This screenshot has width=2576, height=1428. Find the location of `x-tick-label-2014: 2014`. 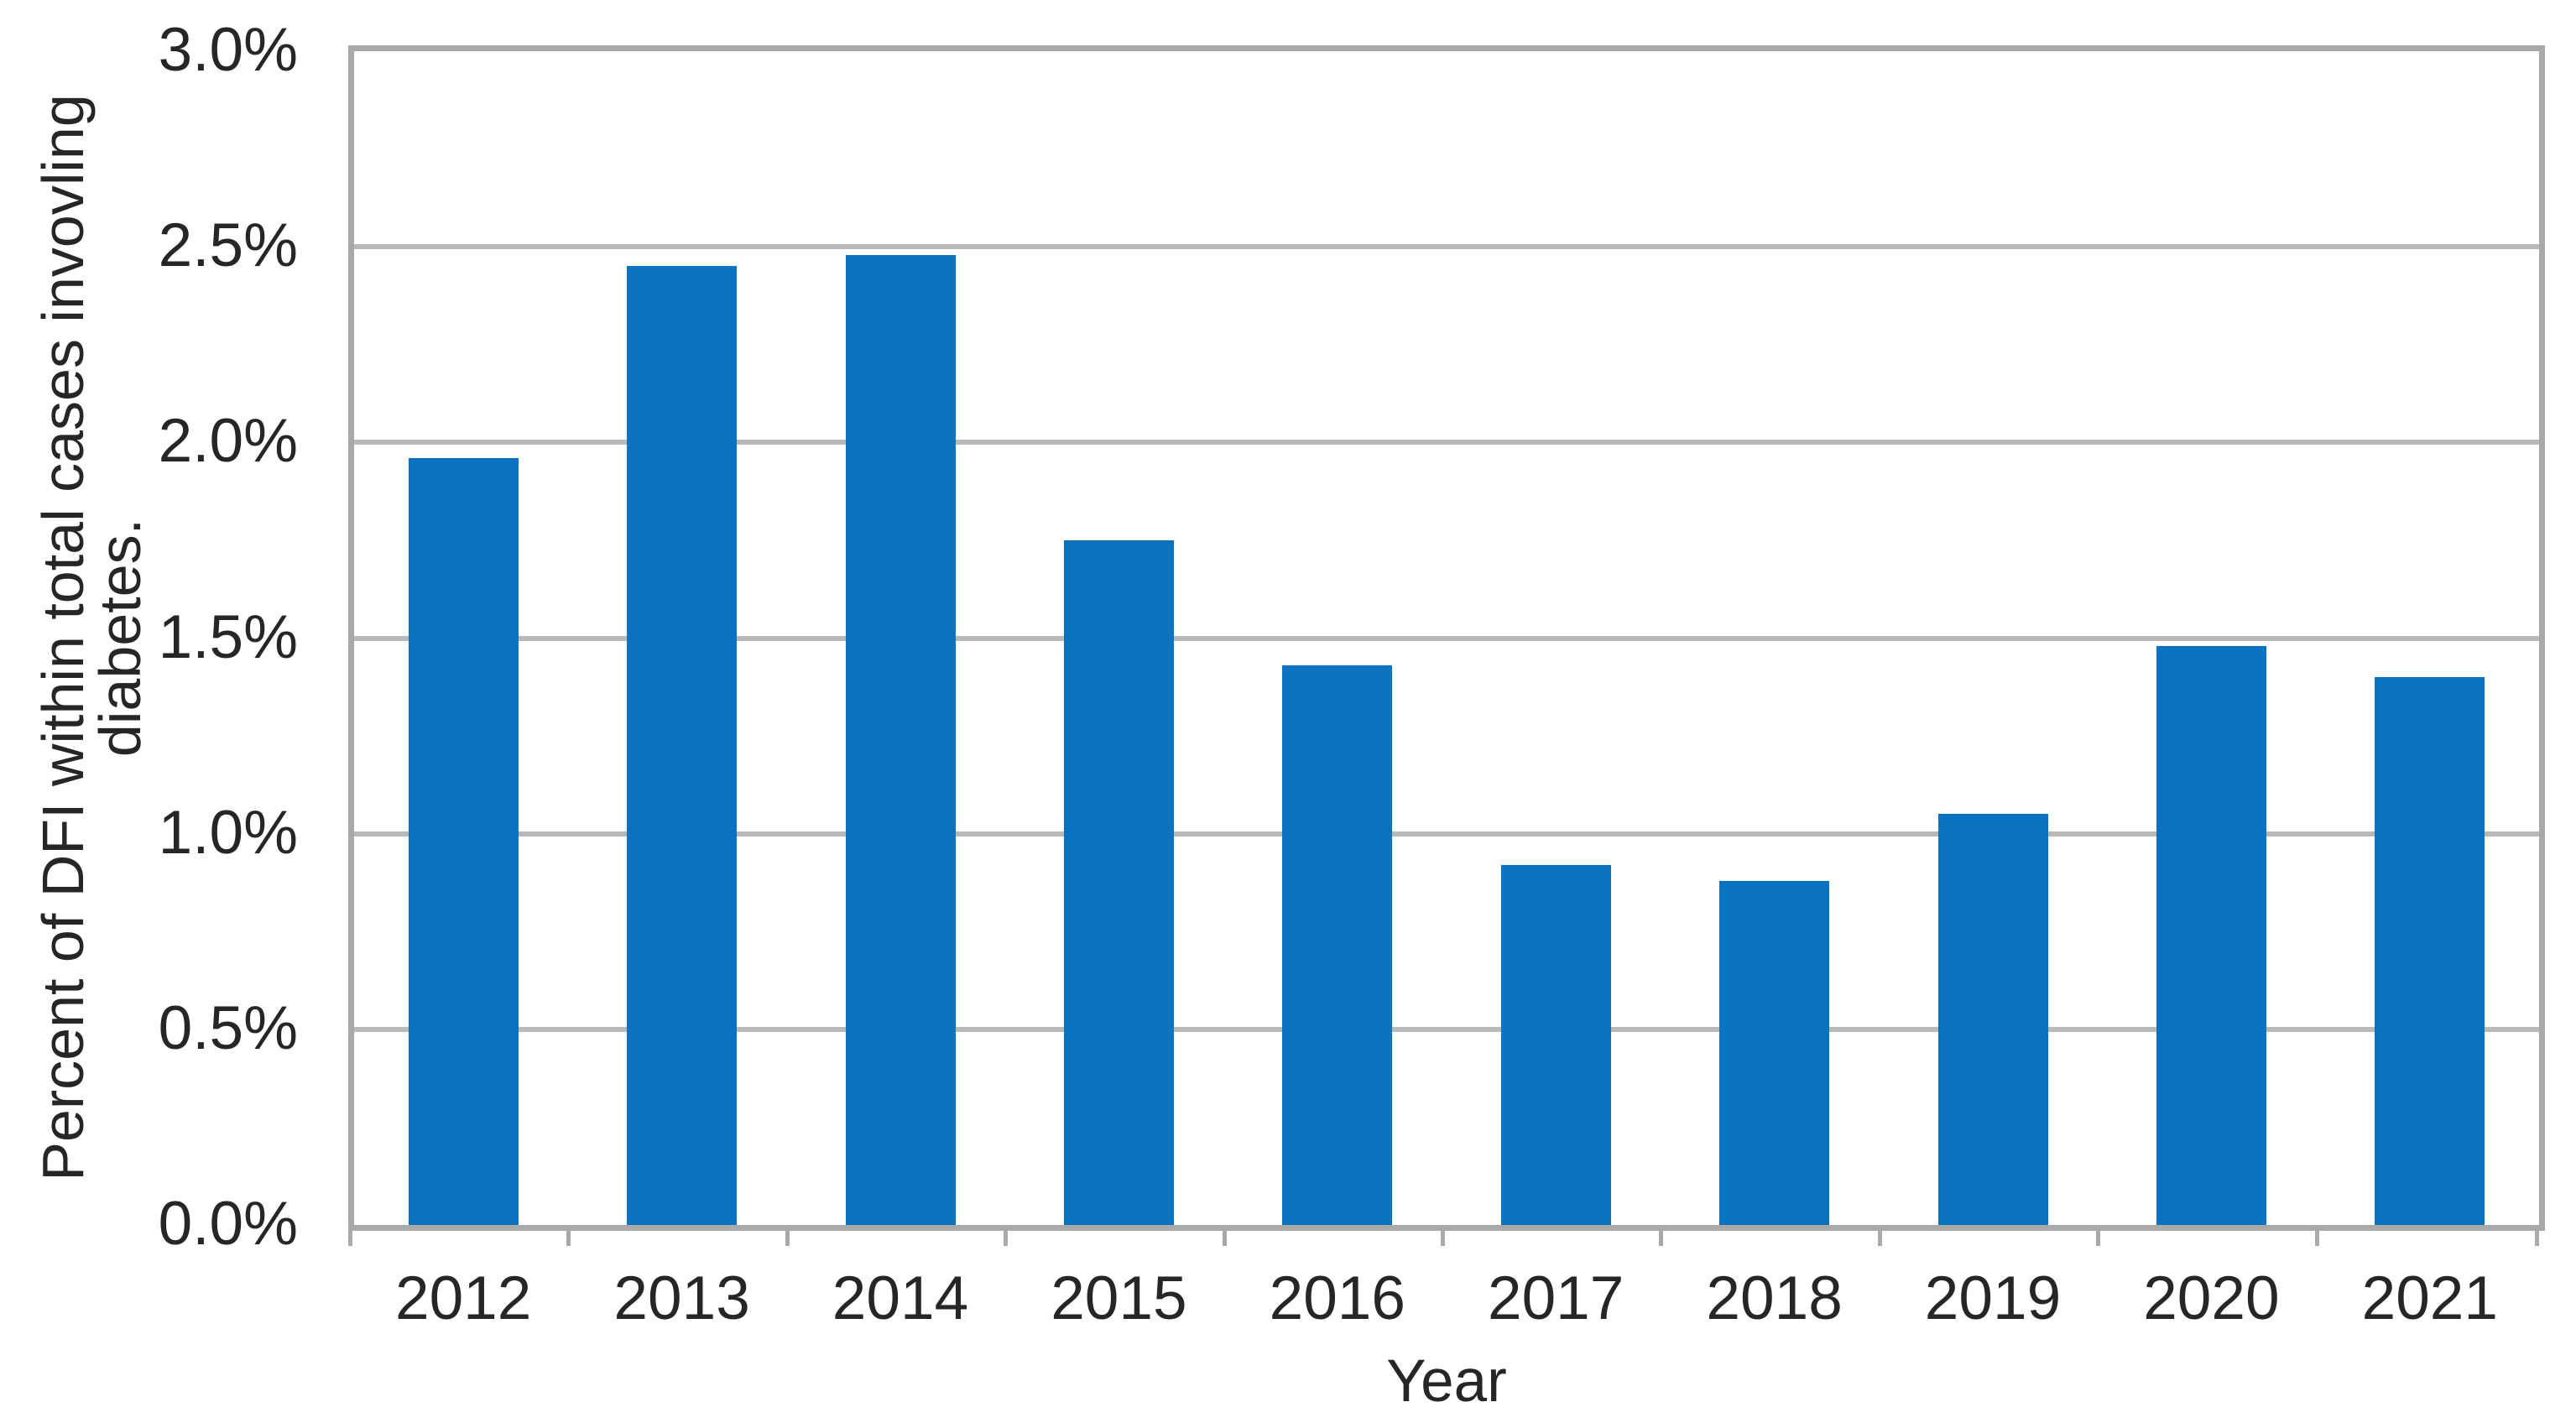

x-tick-label-2014: 2014 is located at coordinates (900, 1298).